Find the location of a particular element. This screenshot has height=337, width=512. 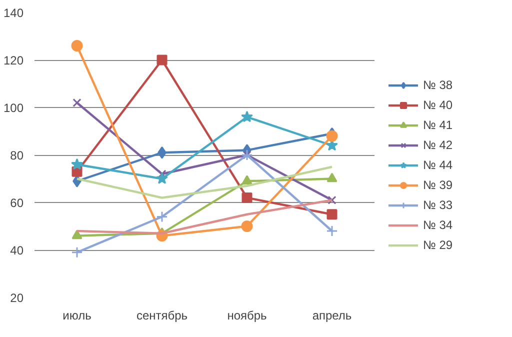

x-tick-label: апрель is located at coordinates (332, 315).